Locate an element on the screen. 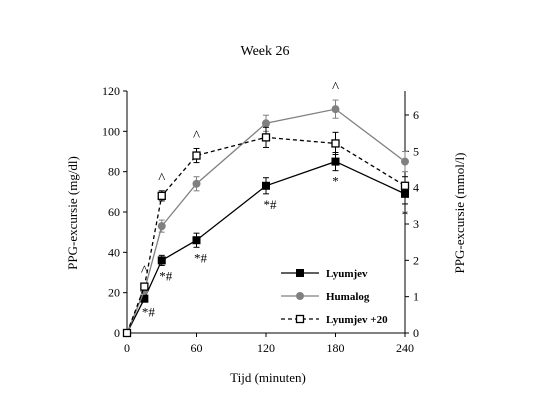 The height and width of the screenshot is (419, 537). x-tick-label: 60 is located at coordinates (197, 348).